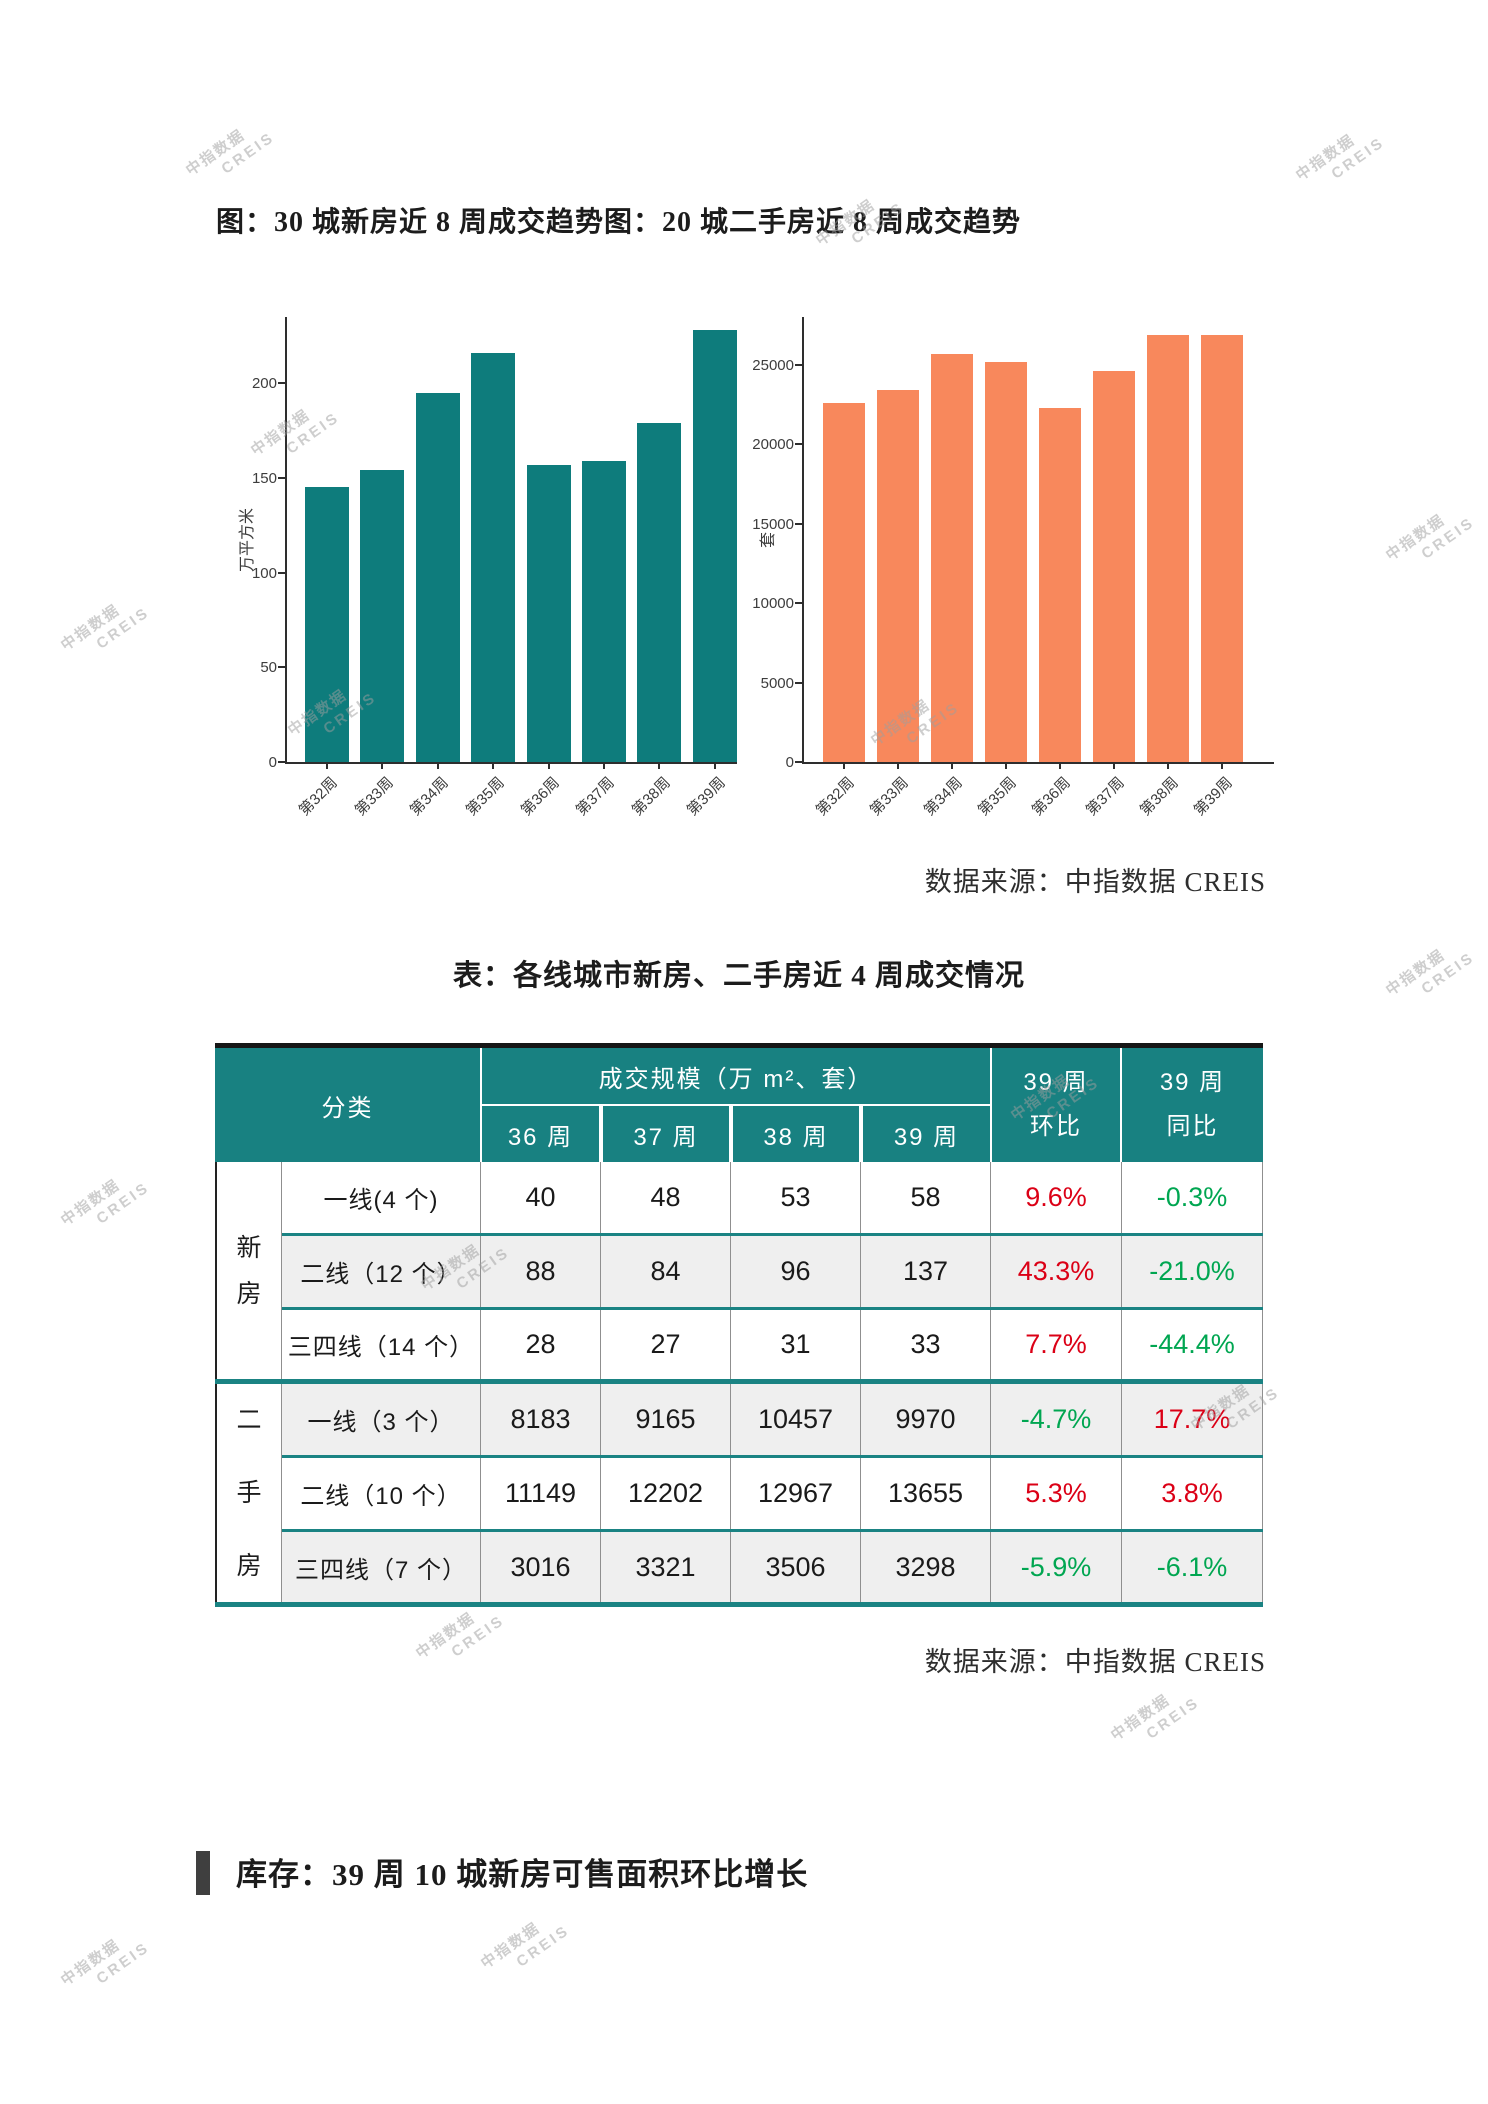 This screenshot has width=1488, height=2104. I want to click on cell-week38: 96, so click(796, 1271).